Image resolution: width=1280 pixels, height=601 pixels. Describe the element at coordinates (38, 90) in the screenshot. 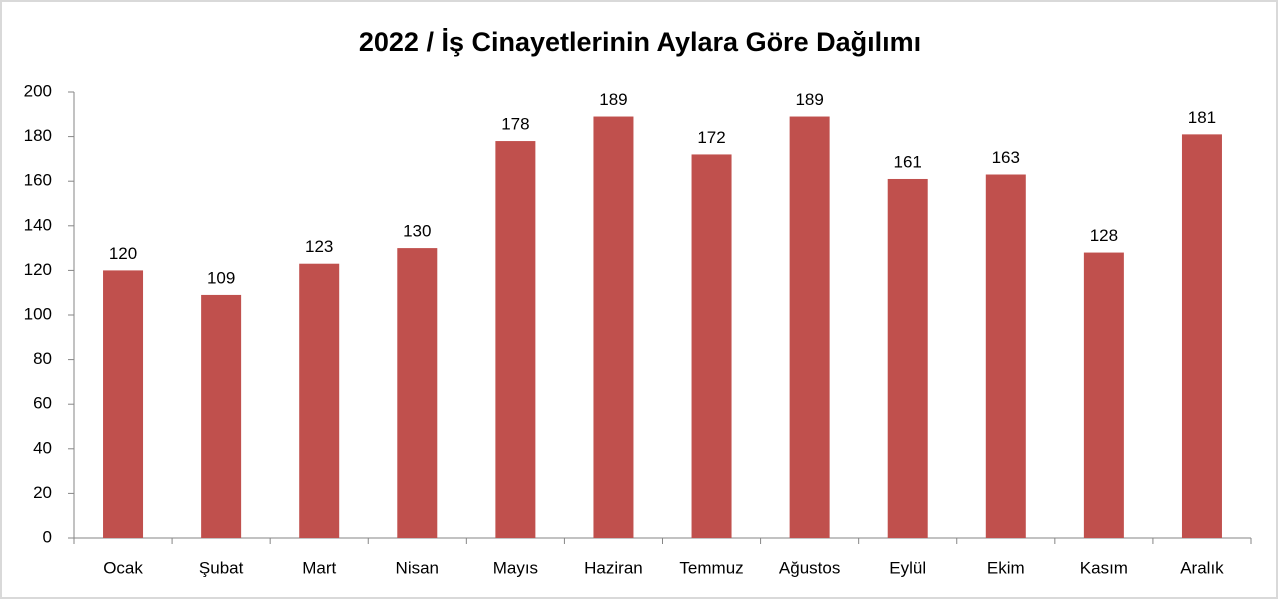

I see `y-tick-label: 200` at that location.